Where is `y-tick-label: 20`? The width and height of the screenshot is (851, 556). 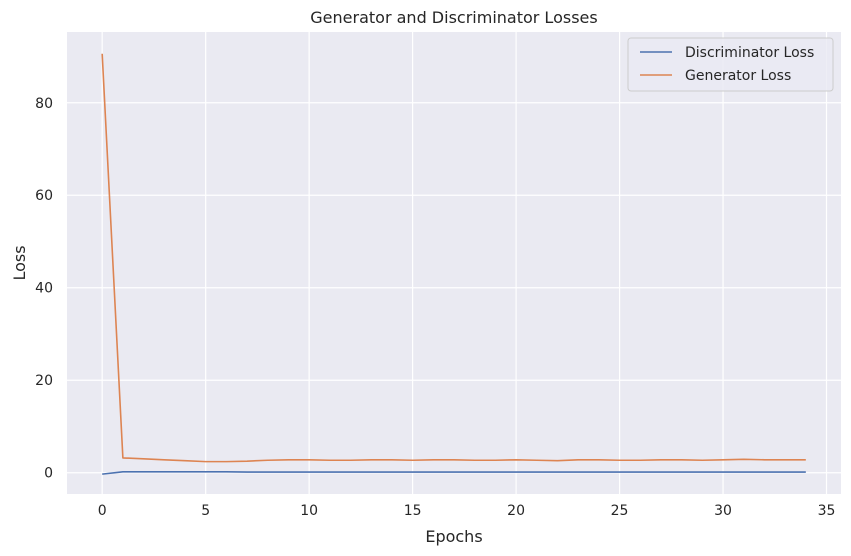
y-tick-label: 20 is located at coordinates (44, 381).